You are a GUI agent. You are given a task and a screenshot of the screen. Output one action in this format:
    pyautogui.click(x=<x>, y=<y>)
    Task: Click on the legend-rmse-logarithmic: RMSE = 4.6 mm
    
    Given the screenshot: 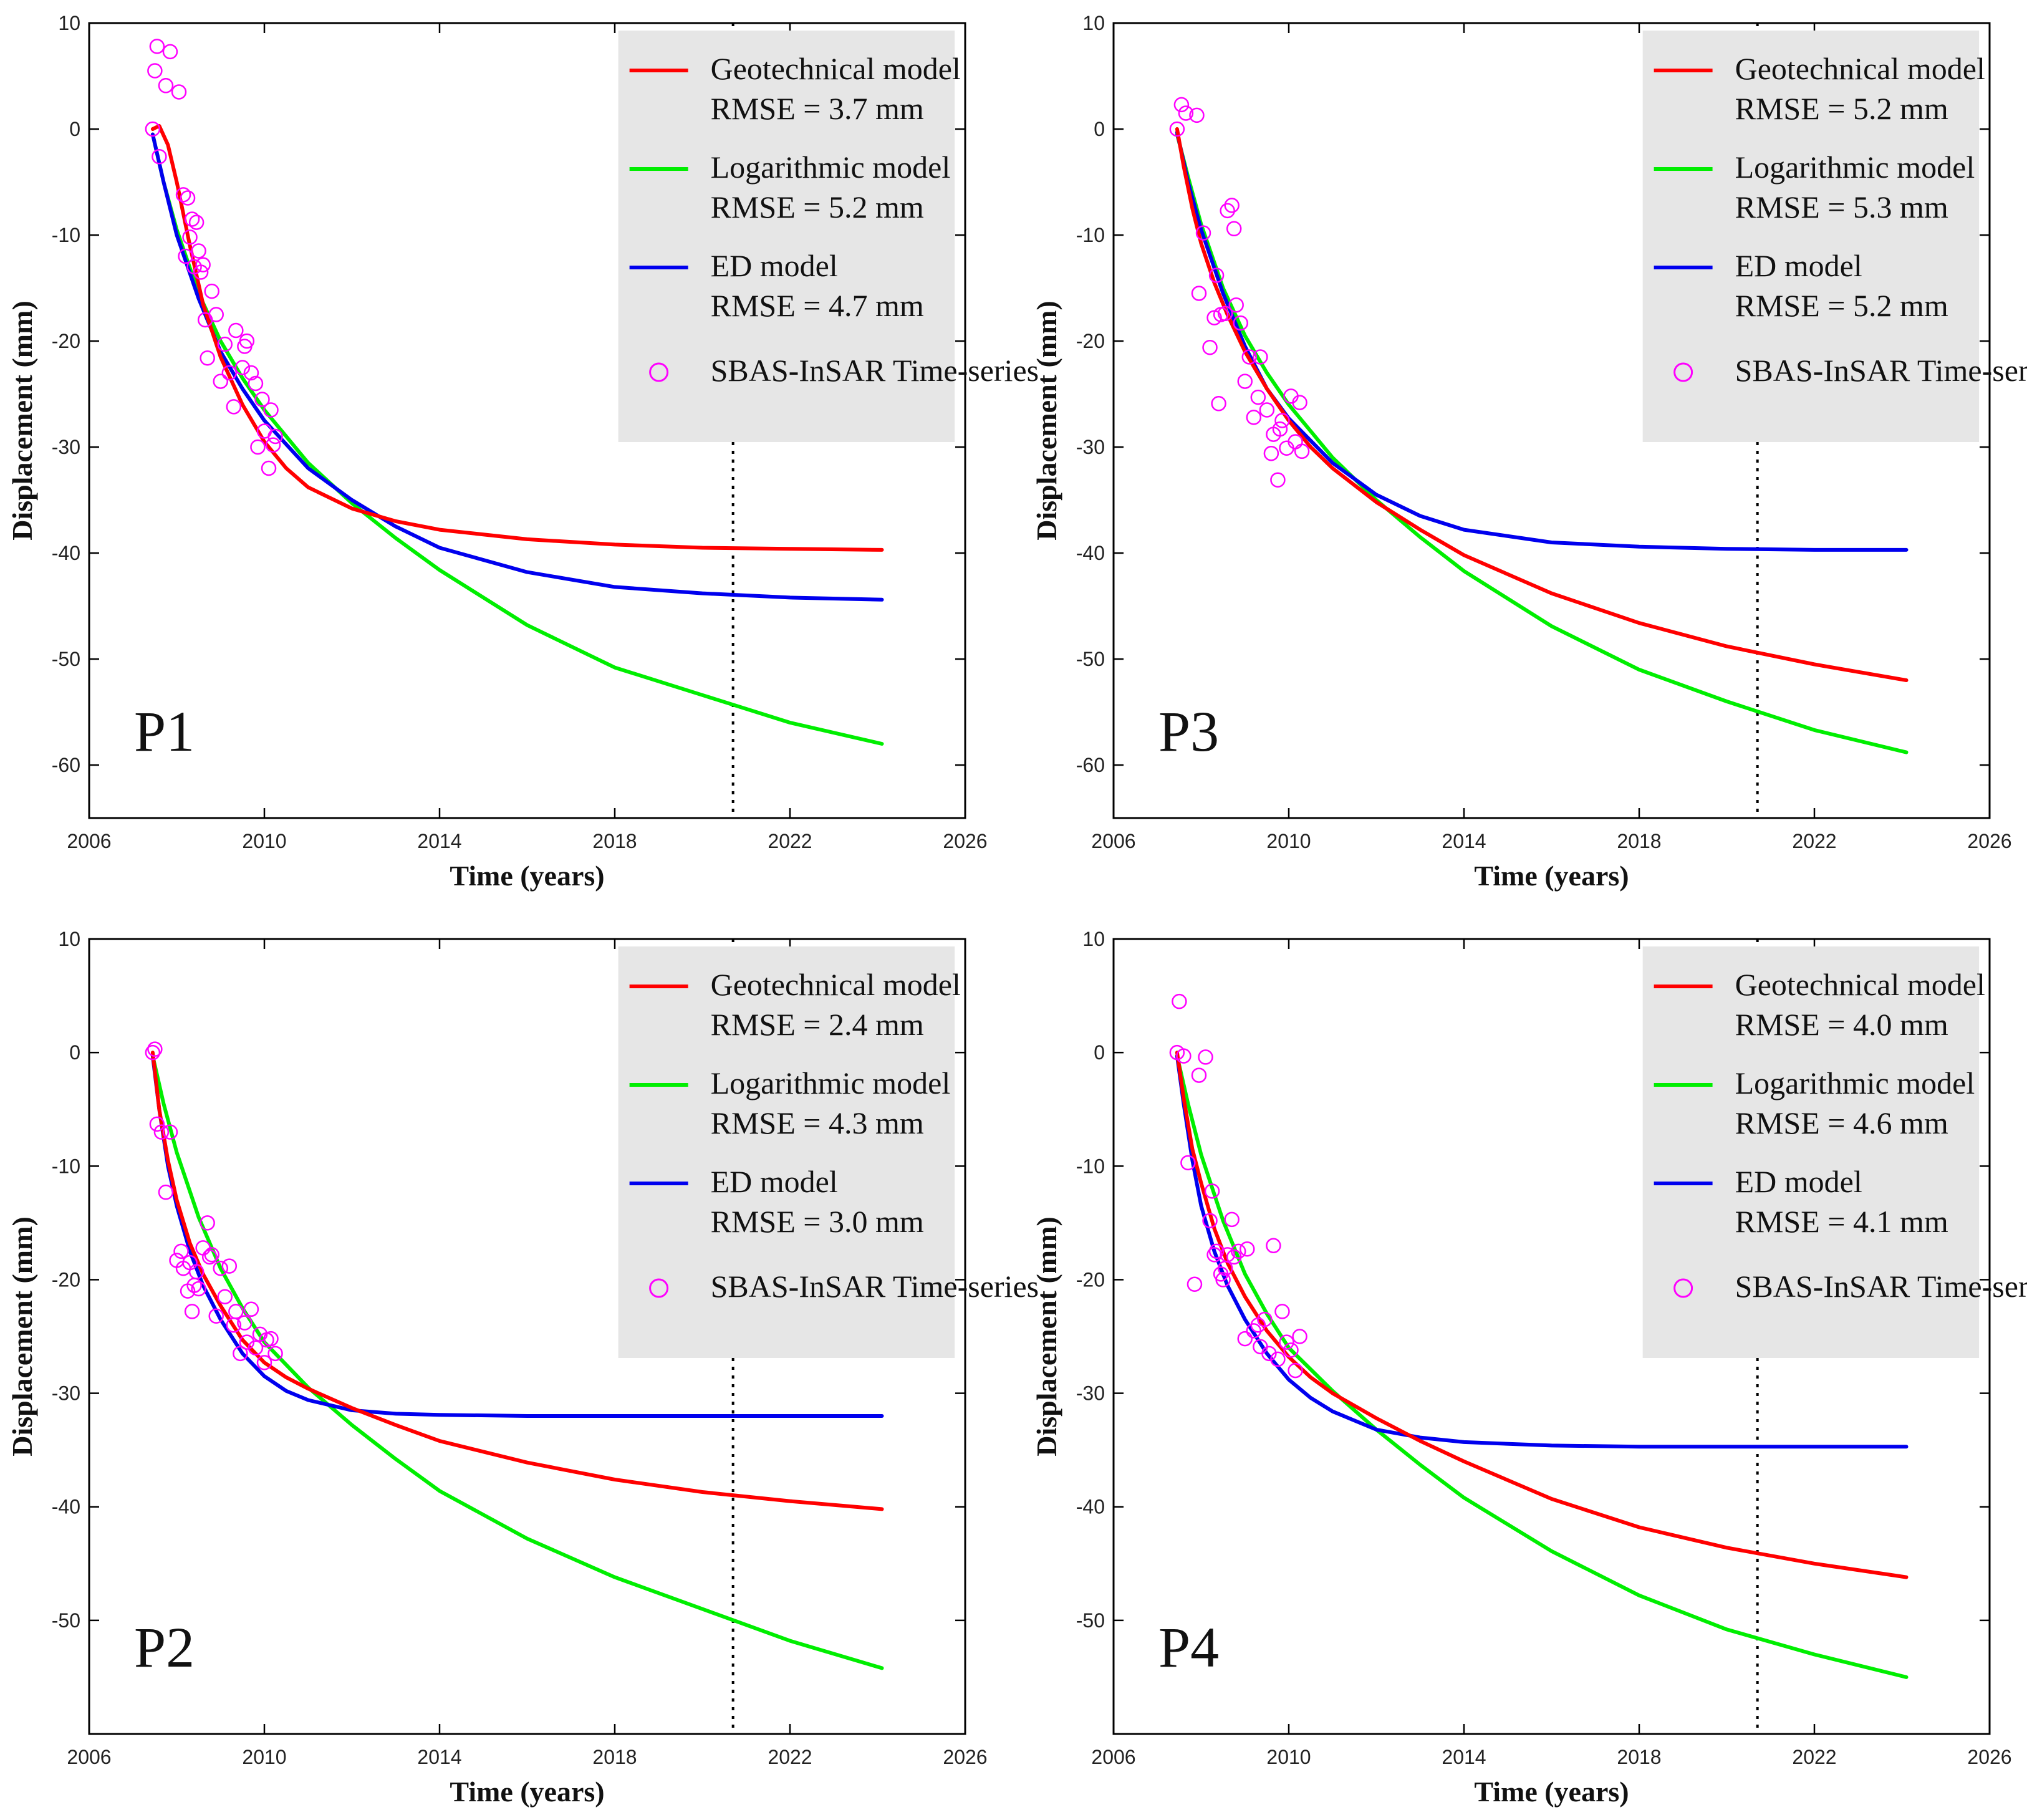 What is the action you would take?
    pyautogui.click(x=1842, y=1123)
    